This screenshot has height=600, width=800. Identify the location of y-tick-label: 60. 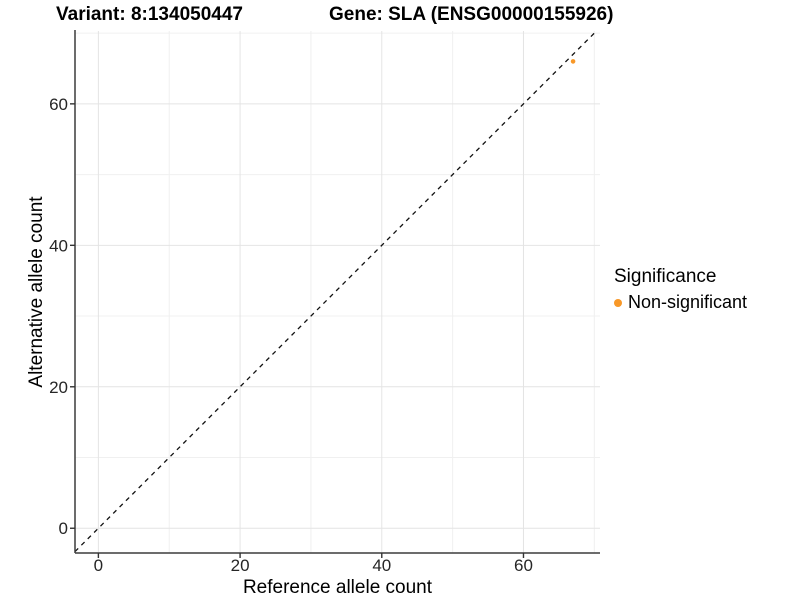
(58, 104).